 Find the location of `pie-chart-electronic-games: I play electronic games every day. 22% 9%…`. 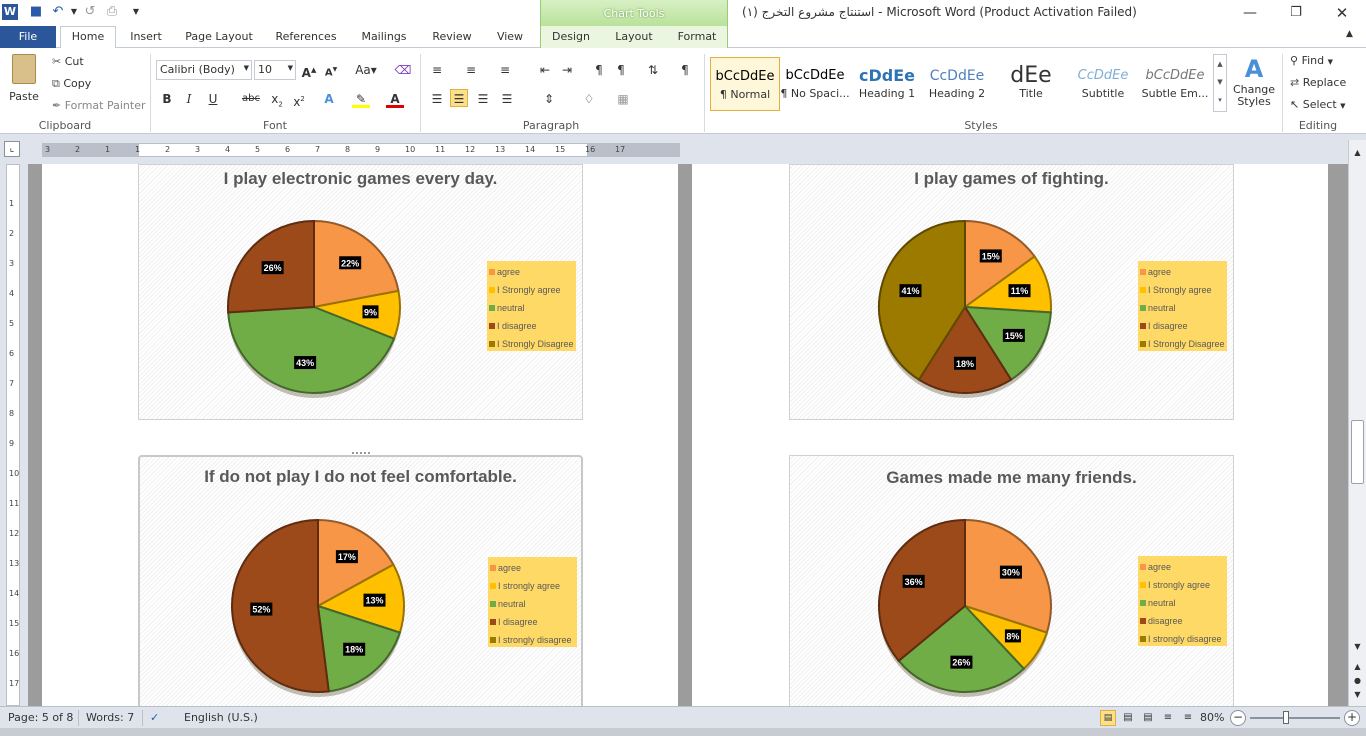

pie-chart-electronic-games: I play electronic games every day. 22% 9%… is located at coordinates (360, 292).